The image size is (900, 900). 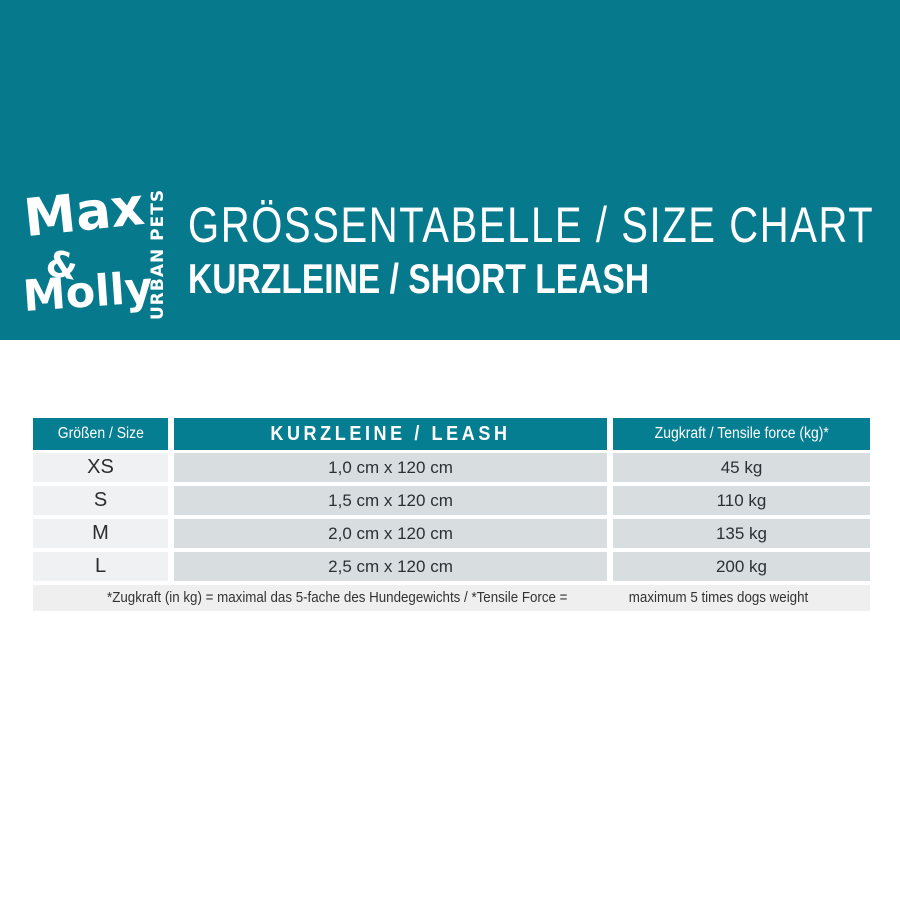 I want to click on logo-tagline: URBAN PETS, so click(x=158, y=254).